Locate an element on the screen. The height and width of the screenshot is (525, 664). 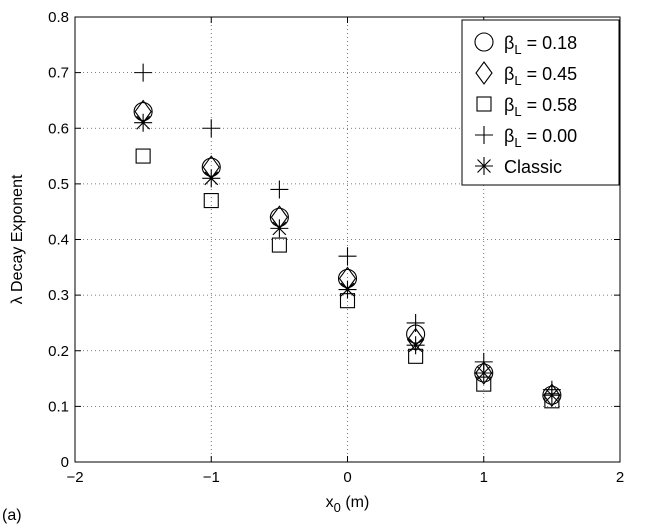
legend-marker-circle is located at coordinates (484, 42).